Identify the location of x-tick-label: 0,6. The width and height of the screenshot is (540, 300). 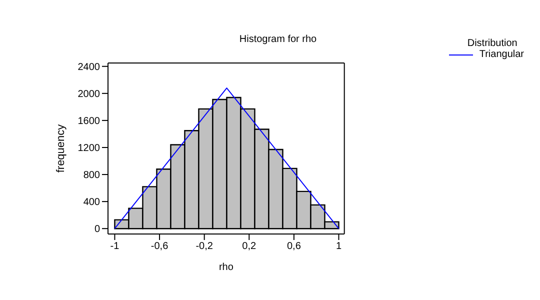
(294, 246).